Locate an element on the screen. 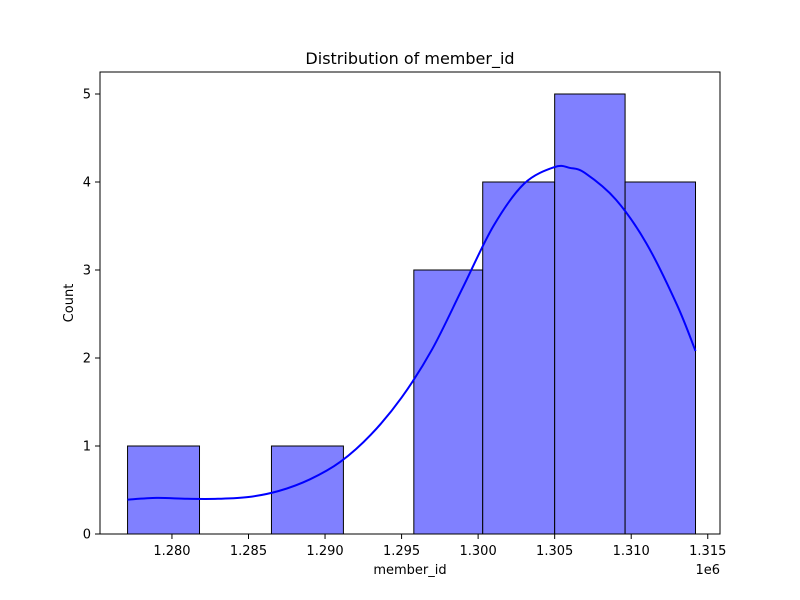 The height and width of the screenshot is (600, 800). y-tick-label: 1 is located at coordinates (87, 447).